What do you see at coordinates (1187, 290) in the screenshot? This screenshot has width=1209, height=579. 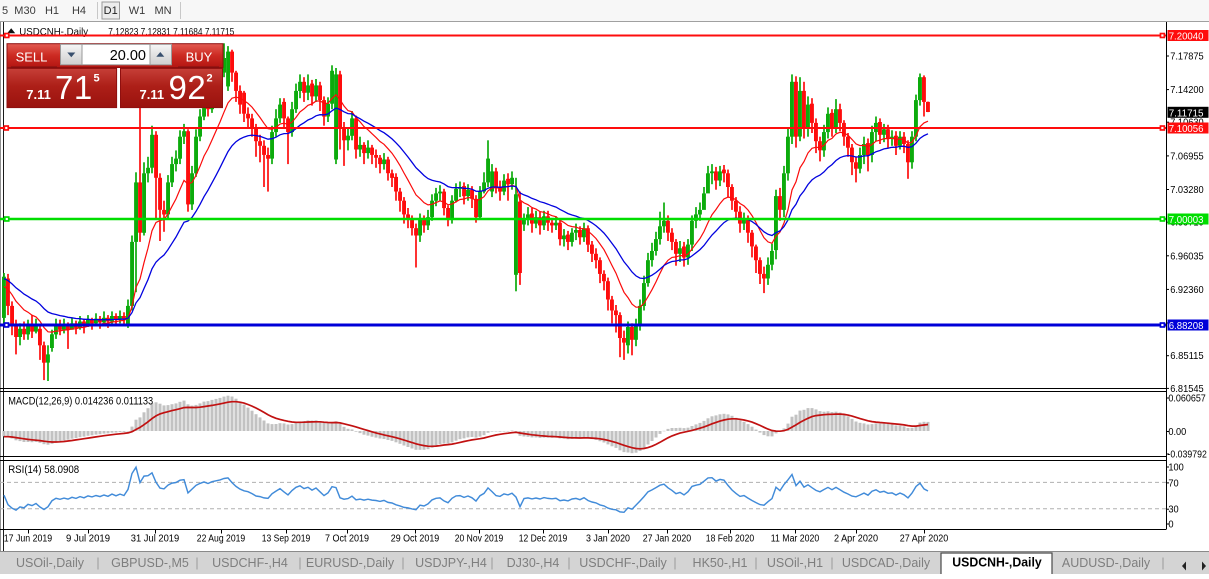 I see `svg-text: 6.92360` at bounding box center [1187, 290].